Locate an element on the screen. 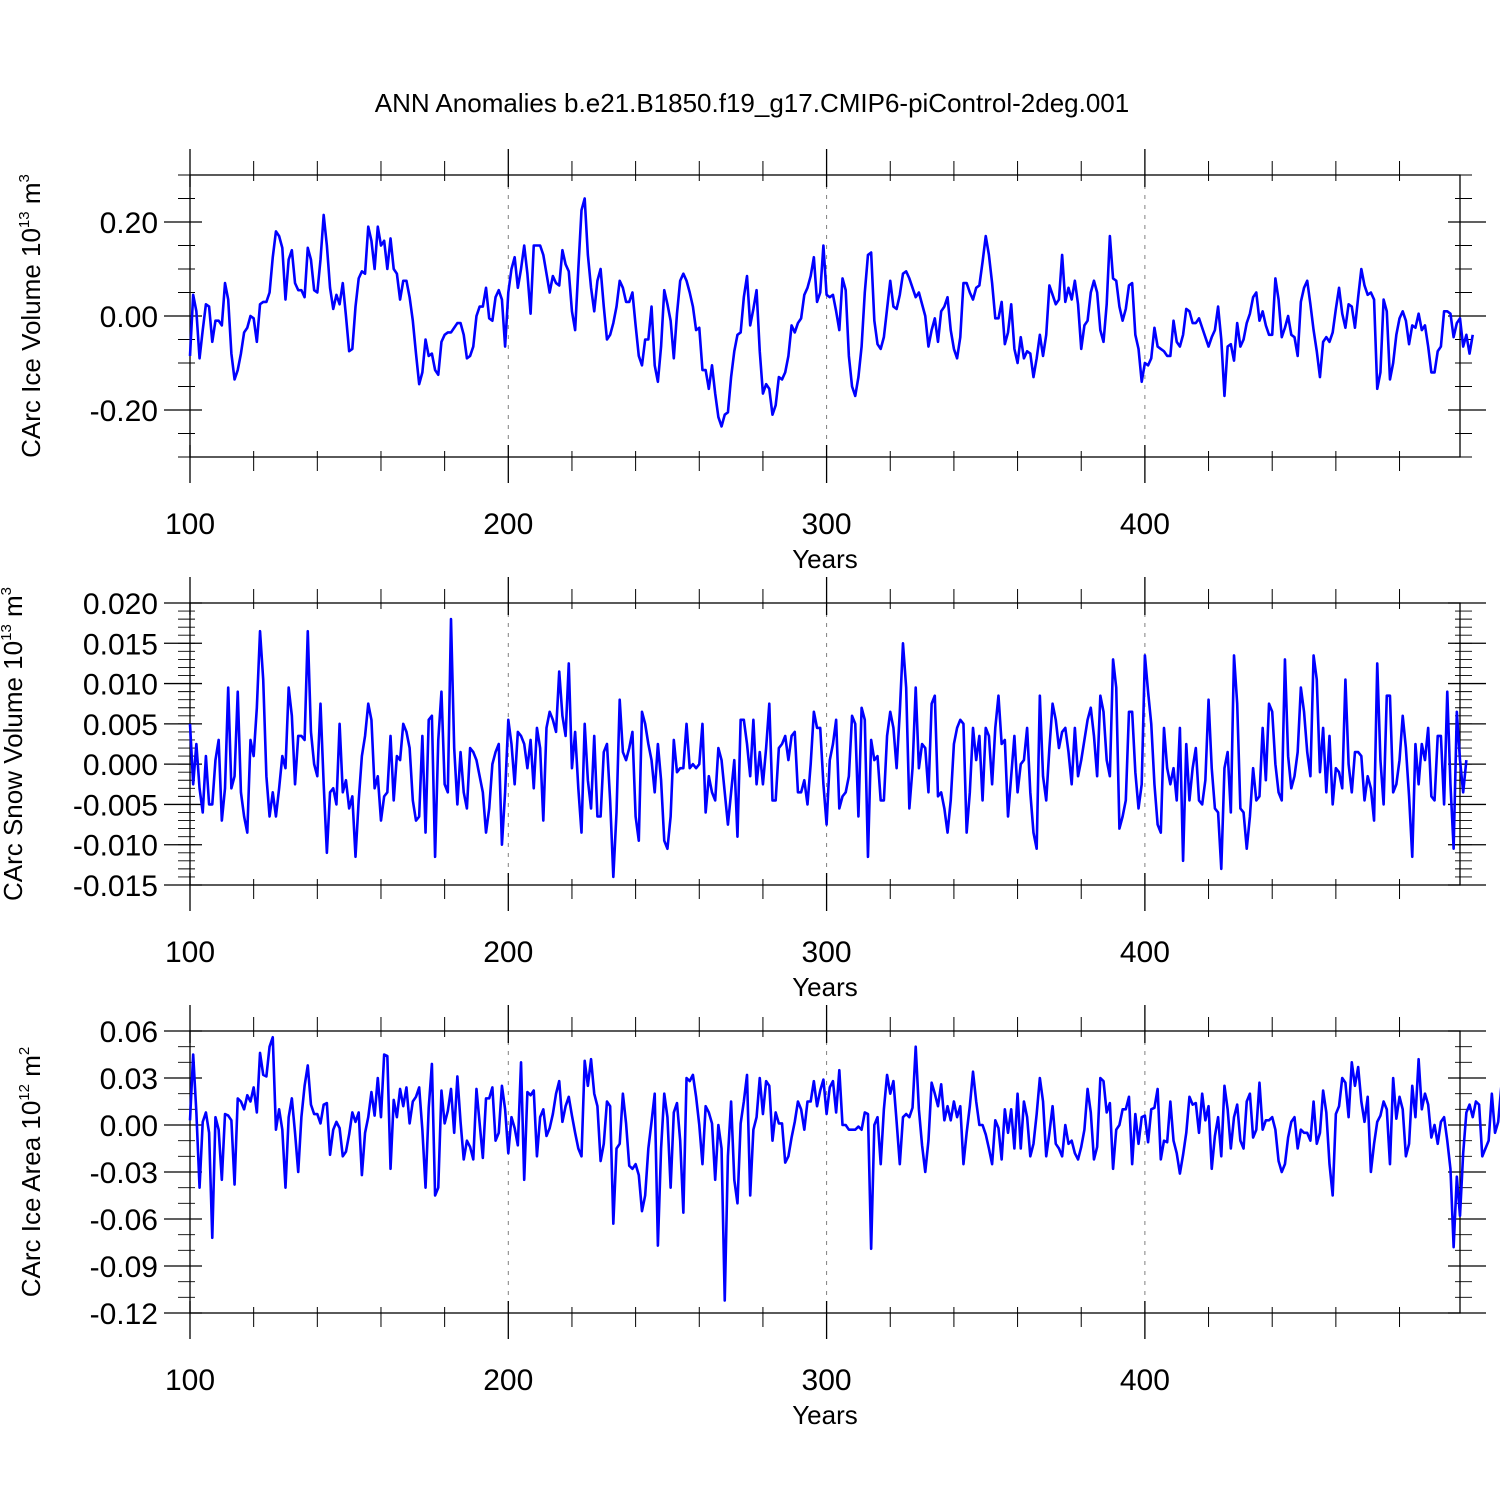  y-tick-label: 0.000 is located at coordinates (120, 765).